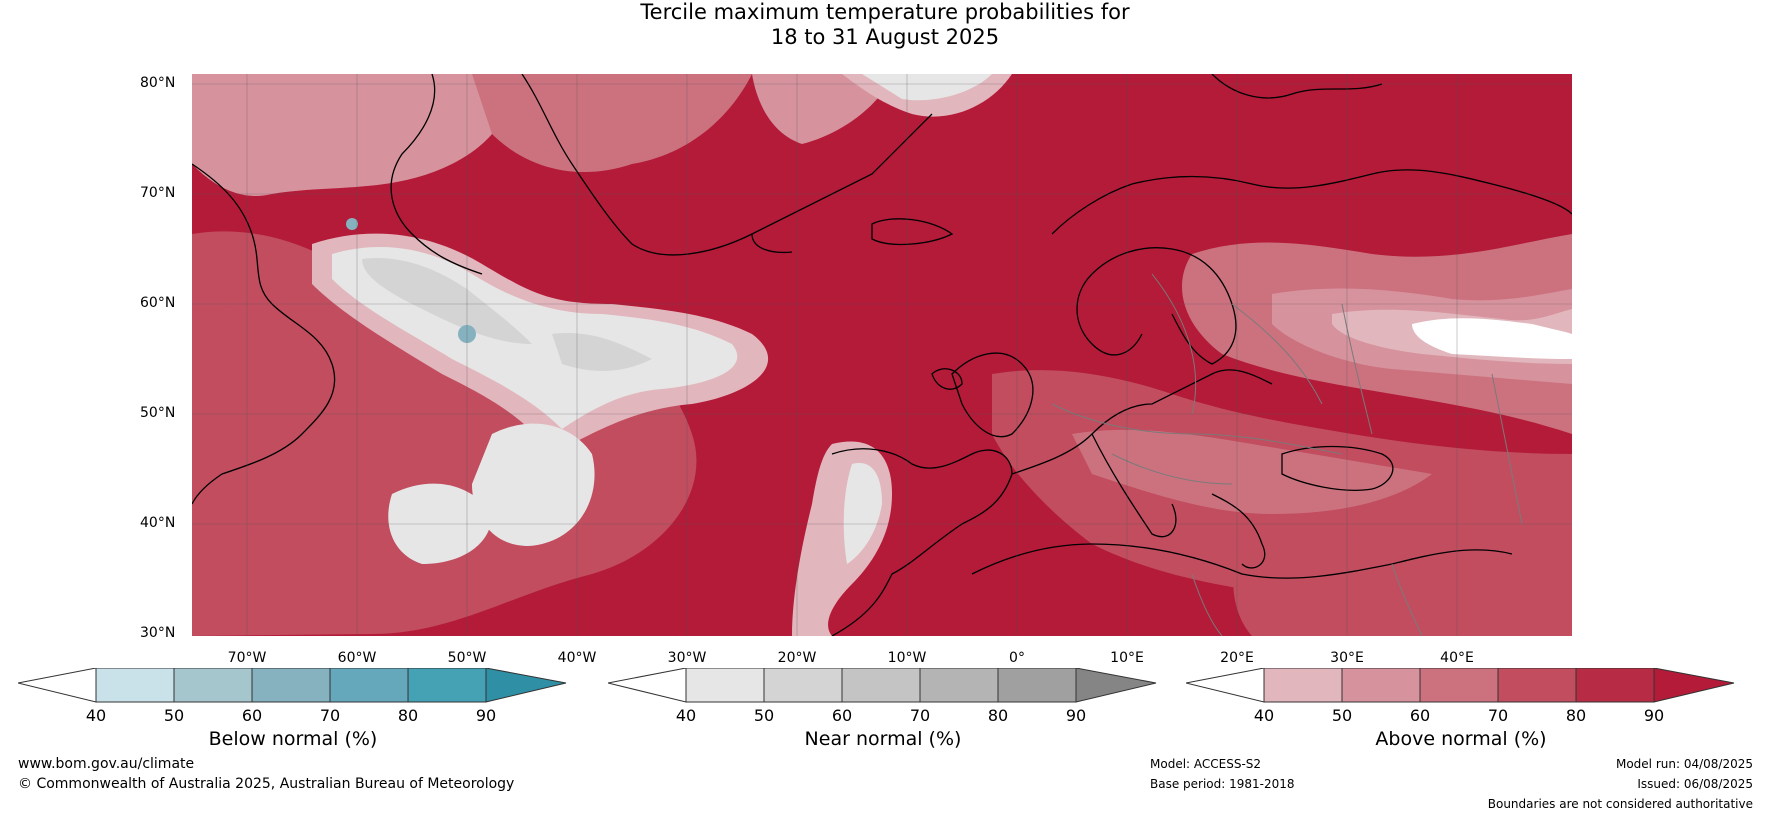 Image resolution: width=1770 pixels, height=816 pixels. Describe the element at coordinates (920, 715) in the screenshot. I see `near-tick-70: 70` at that location.